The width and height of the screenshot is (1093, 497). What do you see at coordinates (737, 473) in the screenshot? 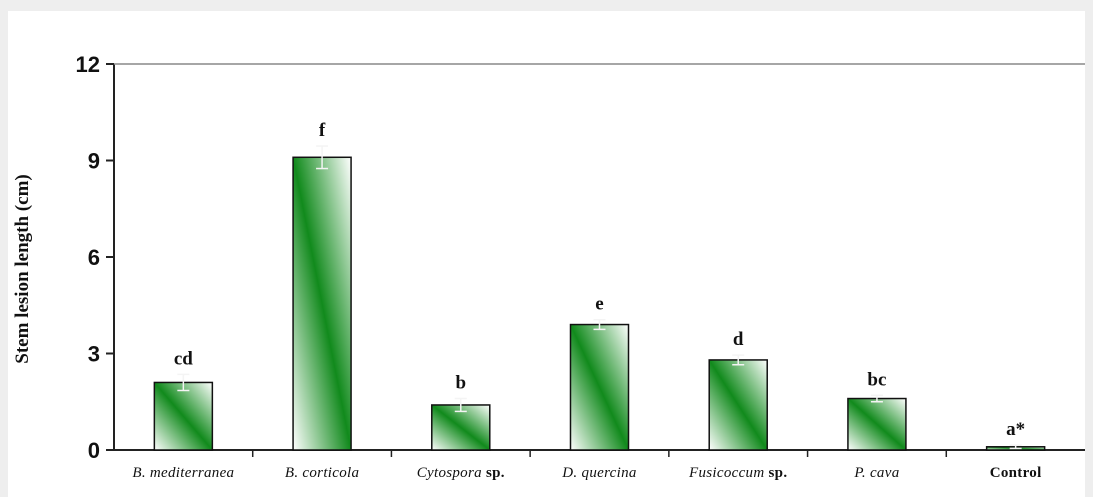
I see `x-category-label: Fusicoccum sp.` at bounding box center [737, 473].